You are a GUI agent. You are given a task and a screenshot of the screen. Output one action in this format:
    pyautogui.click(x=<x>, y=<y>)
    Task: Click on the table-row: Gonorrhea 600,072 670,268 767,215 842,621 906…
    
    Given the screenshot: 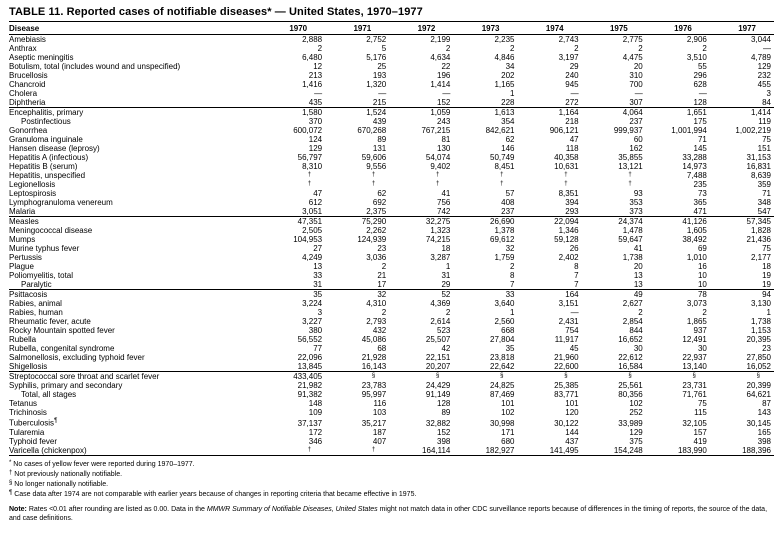 What is the action you would take?
    pyautogui.click(x=391, y=130)
    